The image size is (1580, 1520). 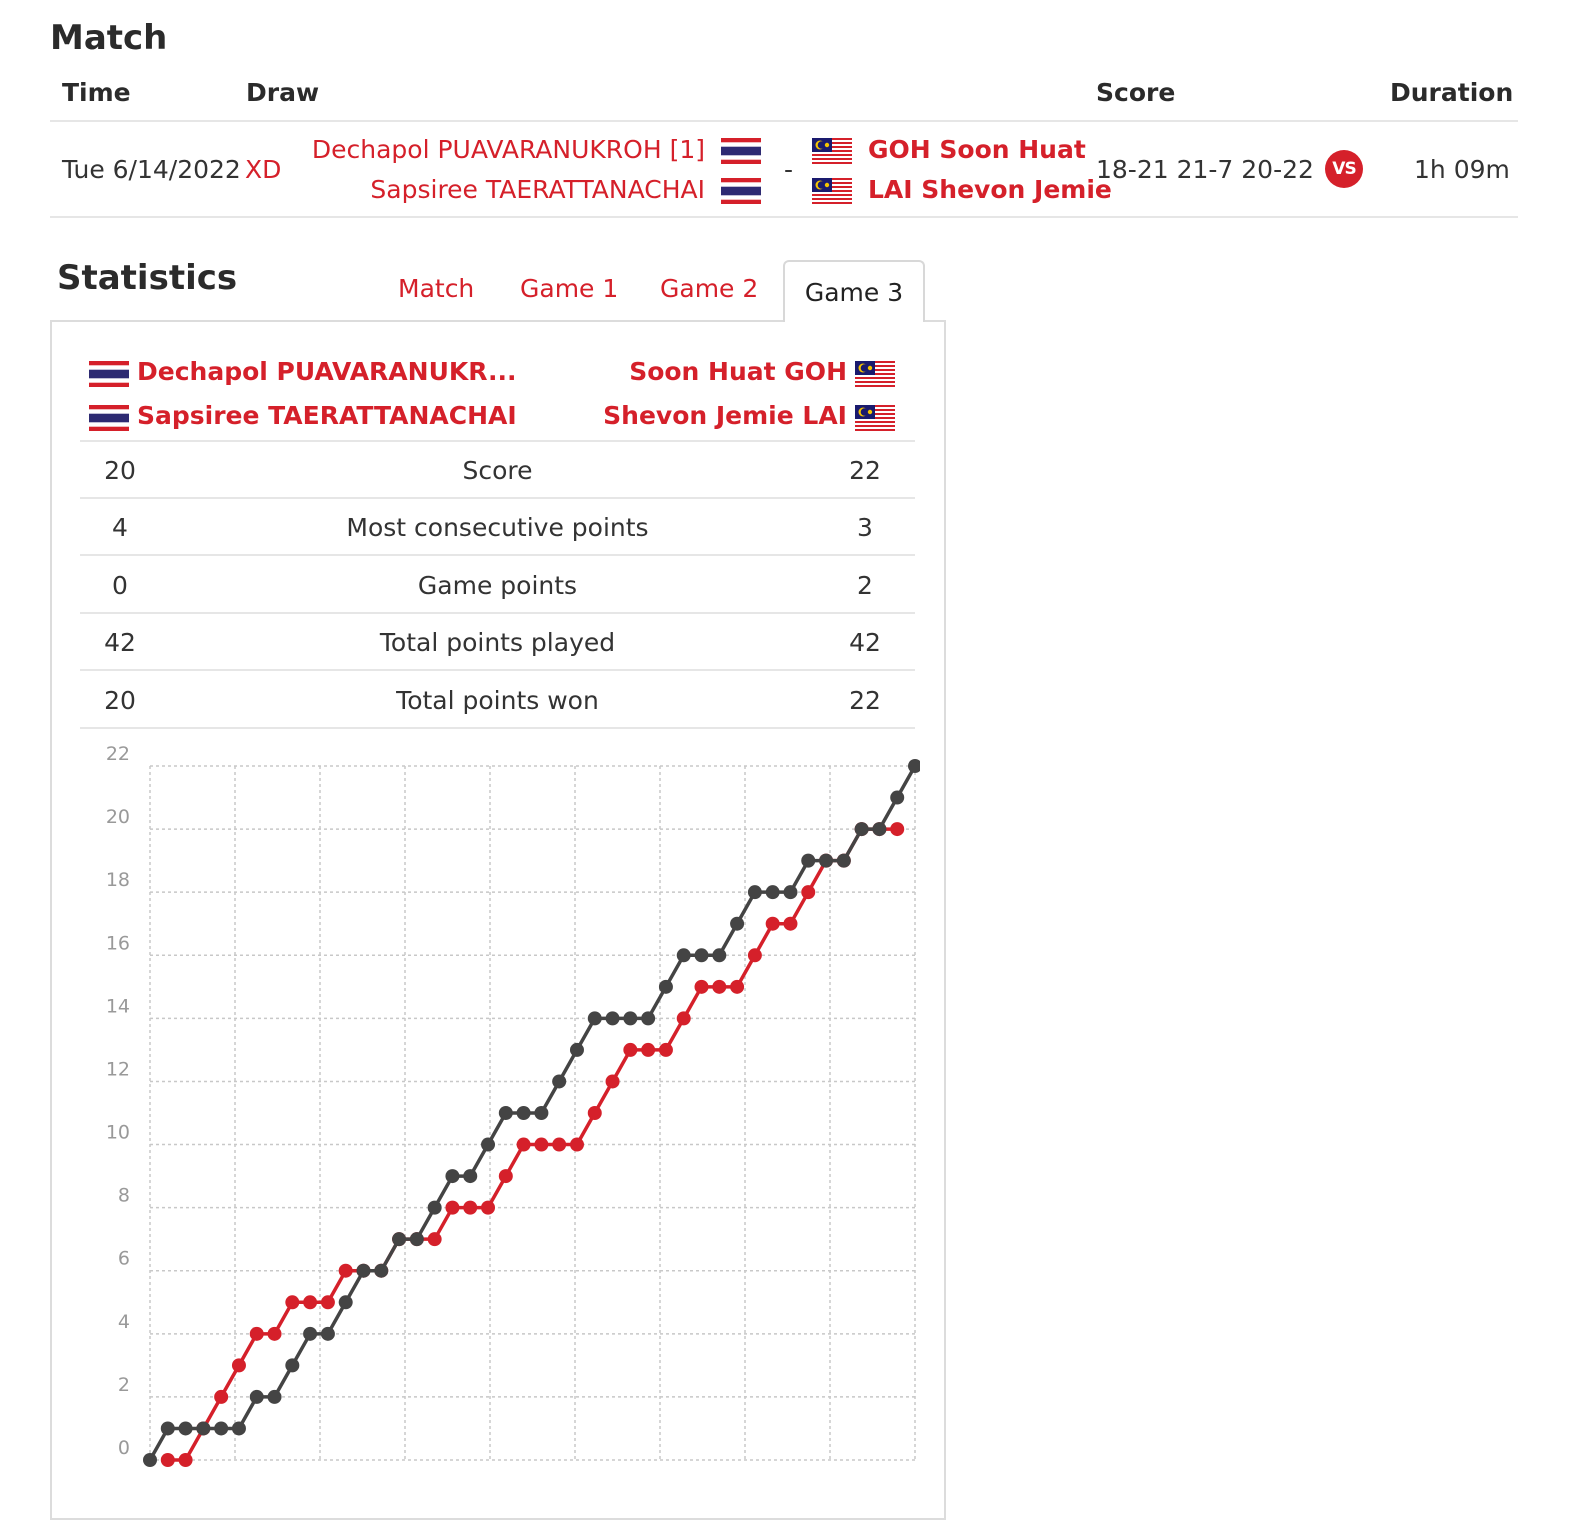 What do you see at coordinates (725, 415) in the screenshot?
I see `stats-team2-player2-link: Shevon Jemie LAI` at bounding box center [725, 415].